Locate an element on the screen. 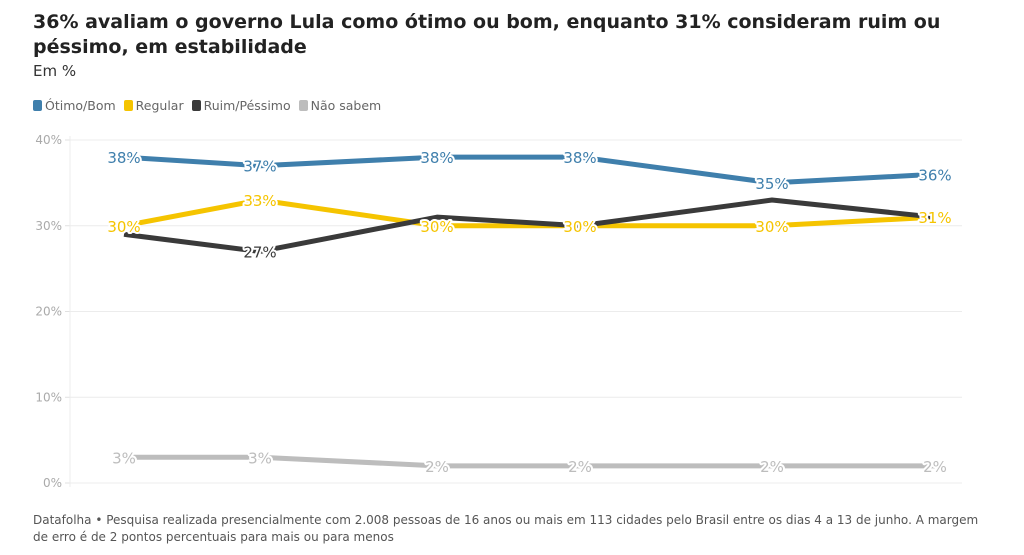 The height and width of the screenshot is (555, 1024). series-line--timo-bom is located at coordinates (529, 170).